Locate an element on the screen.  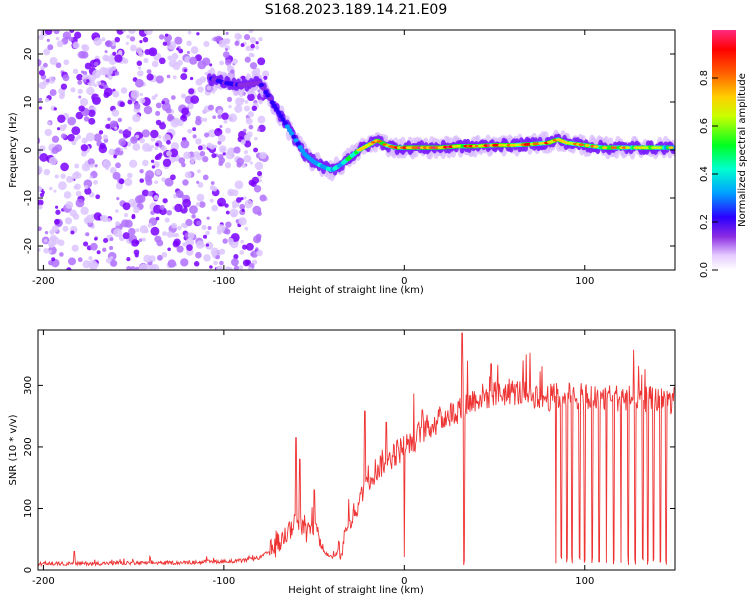
snr-x-tick-label: 0 is located at coordinates (404, 581).